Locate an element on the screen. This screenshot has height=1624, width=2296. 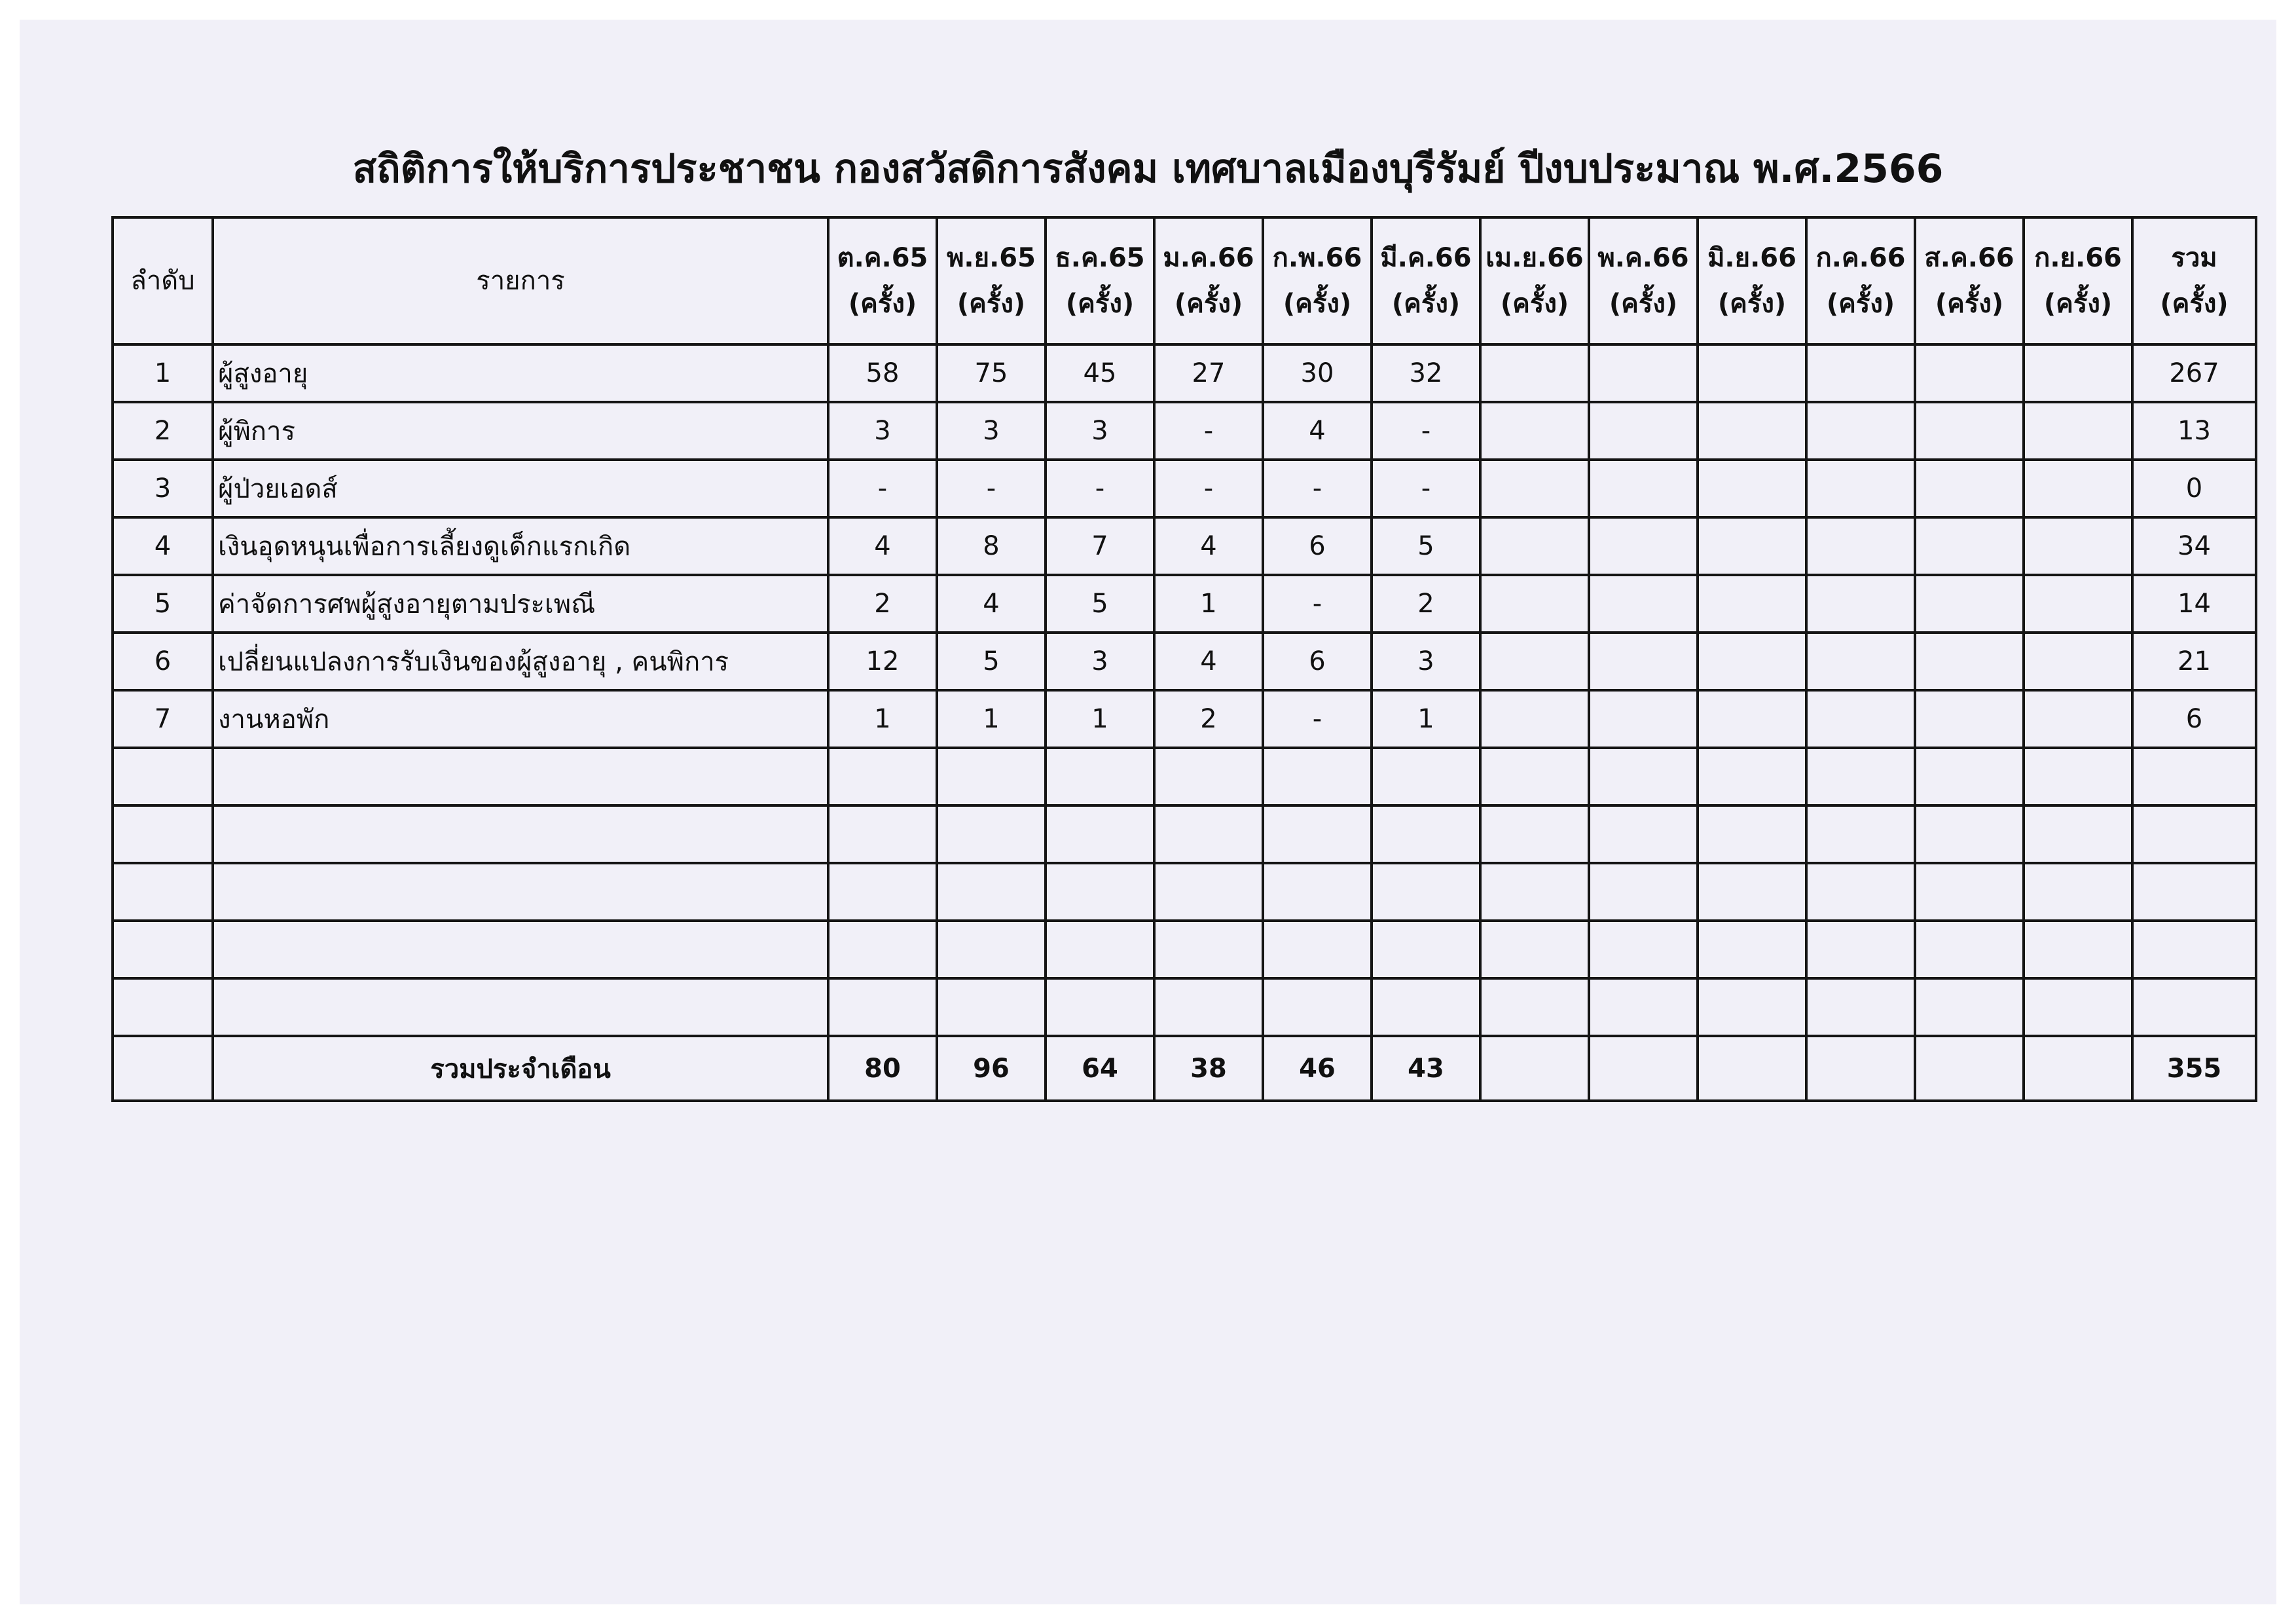
row-number: 4 is located at coordinates (162, 546).